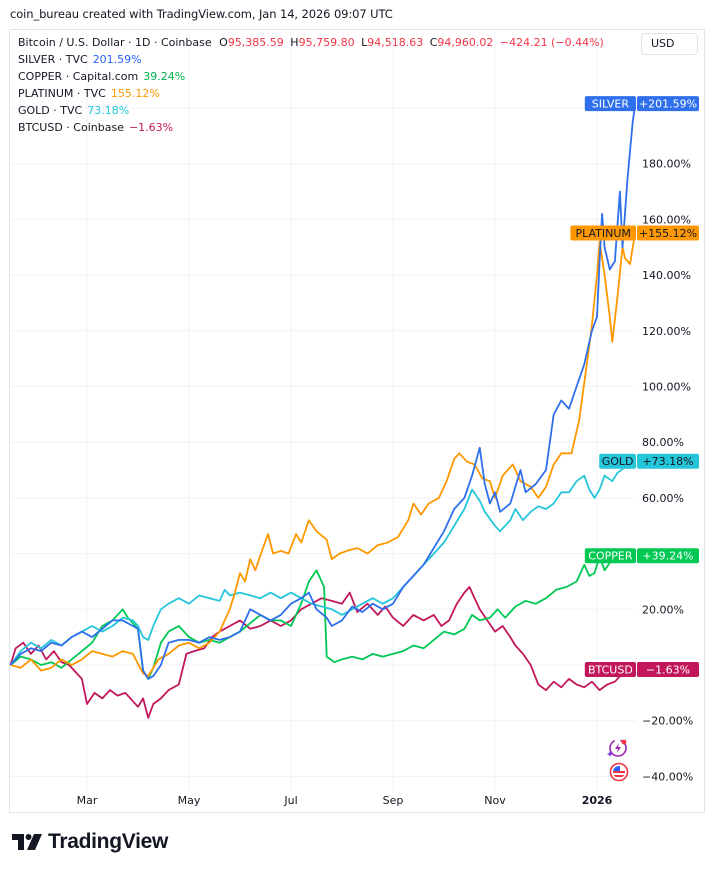 Image resolution: width=715 pixels, height=874 pixels. I want to click on x-tick-label: 2026, so click(597, 800).